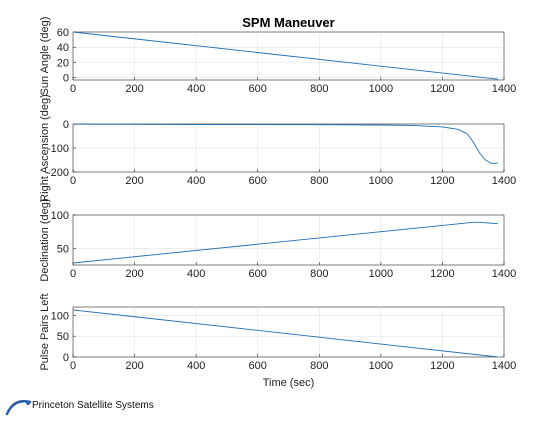 This screenshot has height=423, width=560. Describe the element at coordinates (285, 144) in the screenshot. I see `series-line-right-ascension` at that location.